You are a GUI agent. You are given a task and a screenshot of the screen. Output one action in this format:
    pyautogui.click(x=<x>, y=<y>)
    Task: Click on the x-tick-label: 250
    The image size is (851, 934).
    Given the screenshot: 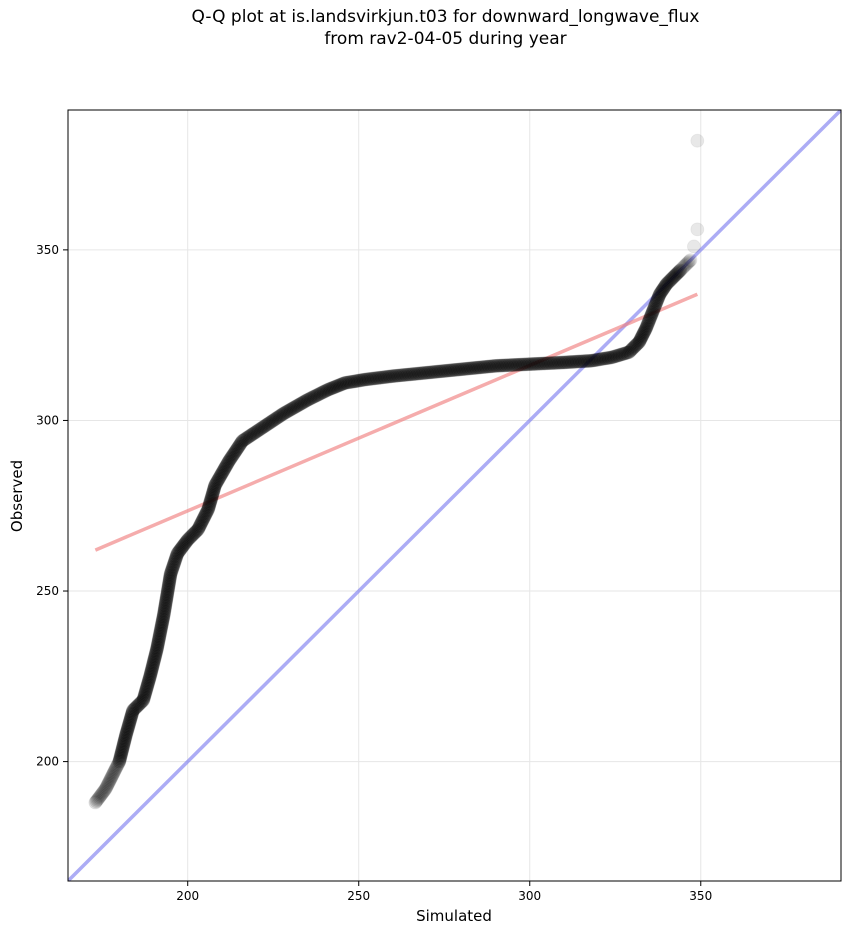 What is the action you would take?
    pyautogui.click(x=358, y=896)
    